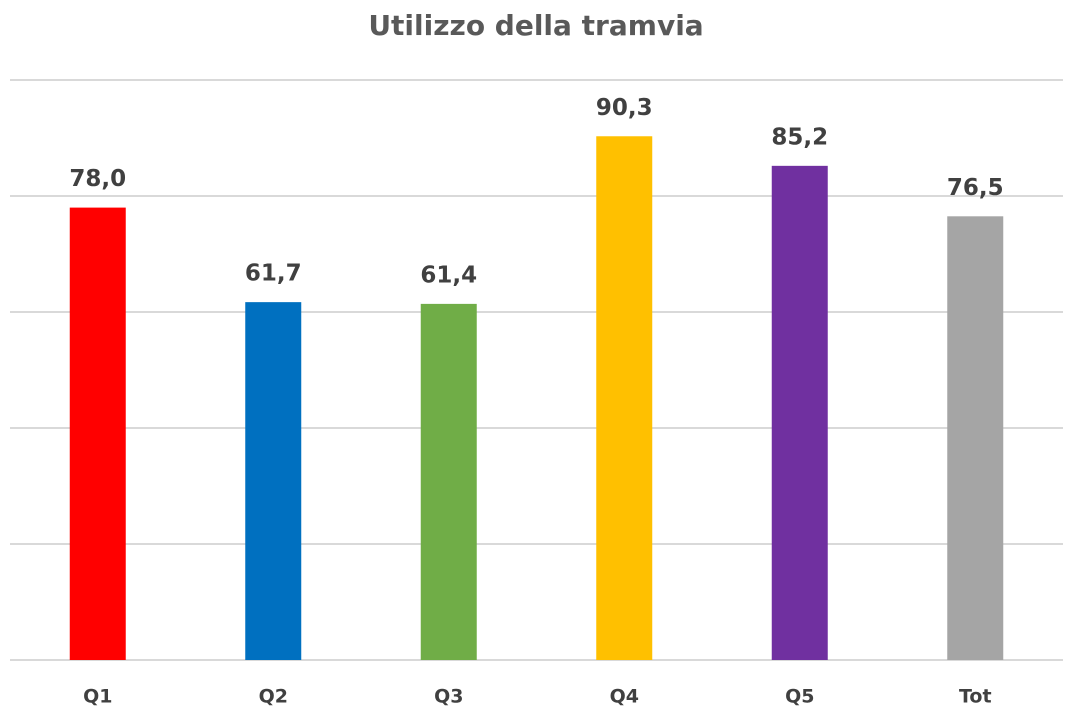 This screenshot has width=1073, height=711. I want to click on data-label: 90,3, so click(624, 108).